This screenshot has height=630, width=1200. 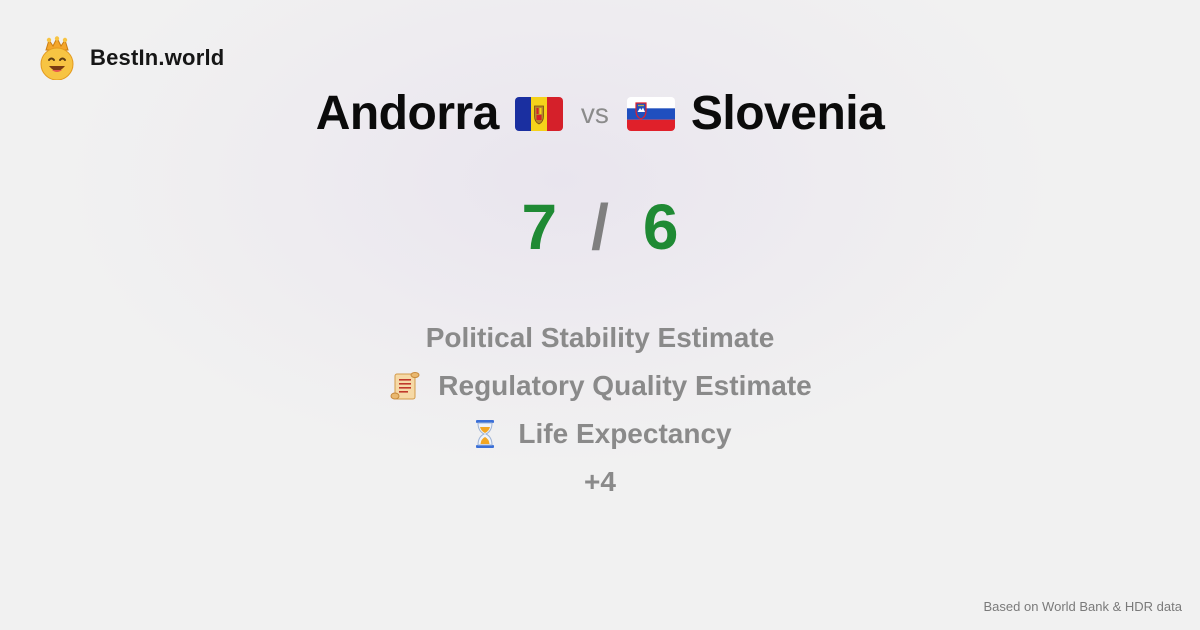 I want to click on comparison-title: Andorra vs Slovenia, so click(x=600, y=113).